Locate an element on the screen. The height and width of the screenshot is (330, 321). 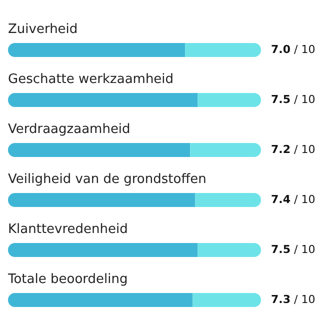
data-label: 7.2 is located at coordinates (280, 149).